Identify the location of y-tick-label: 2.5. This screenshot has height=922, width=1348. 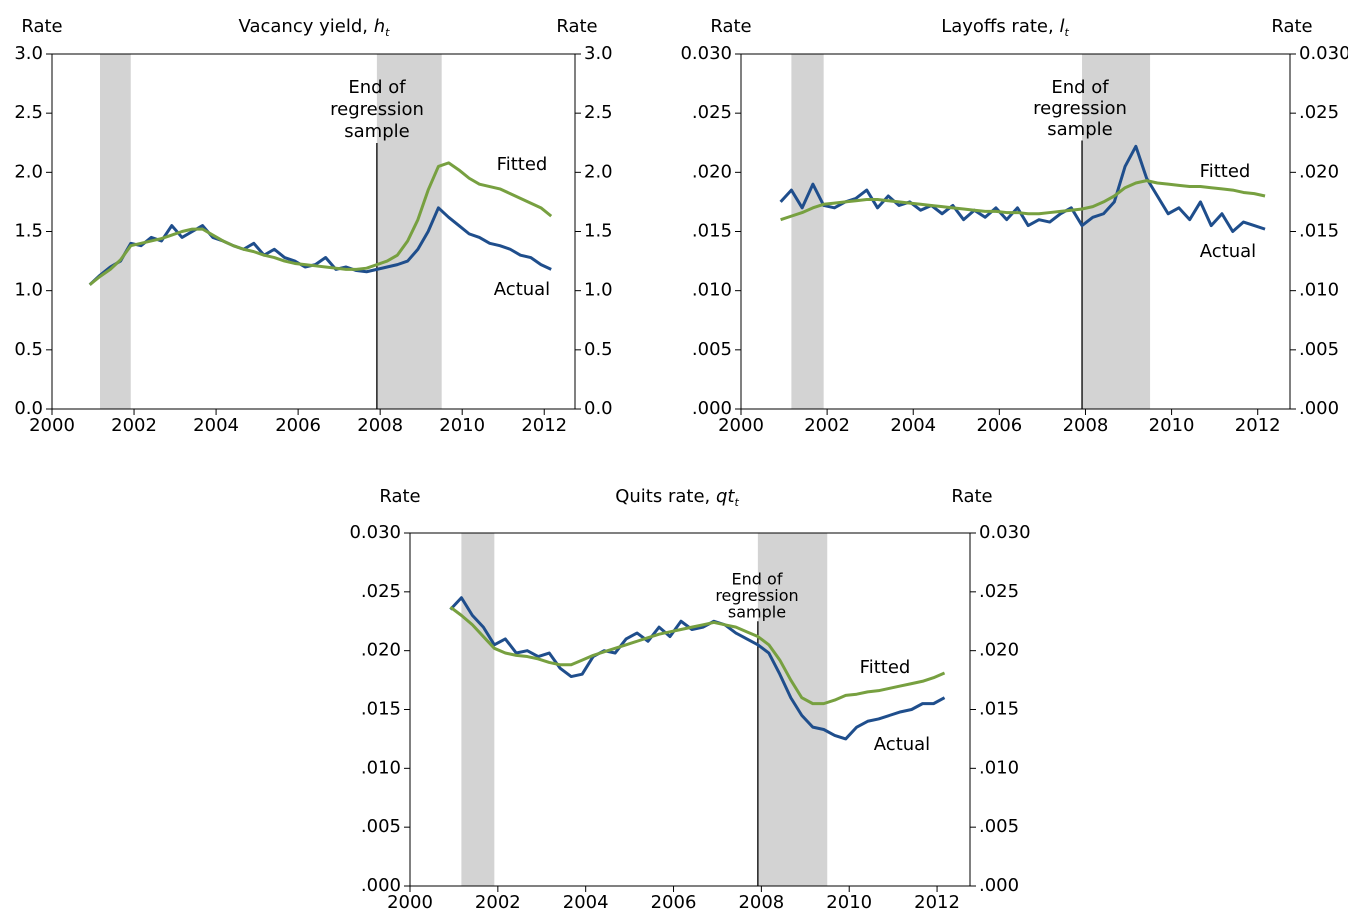
(28, 112).